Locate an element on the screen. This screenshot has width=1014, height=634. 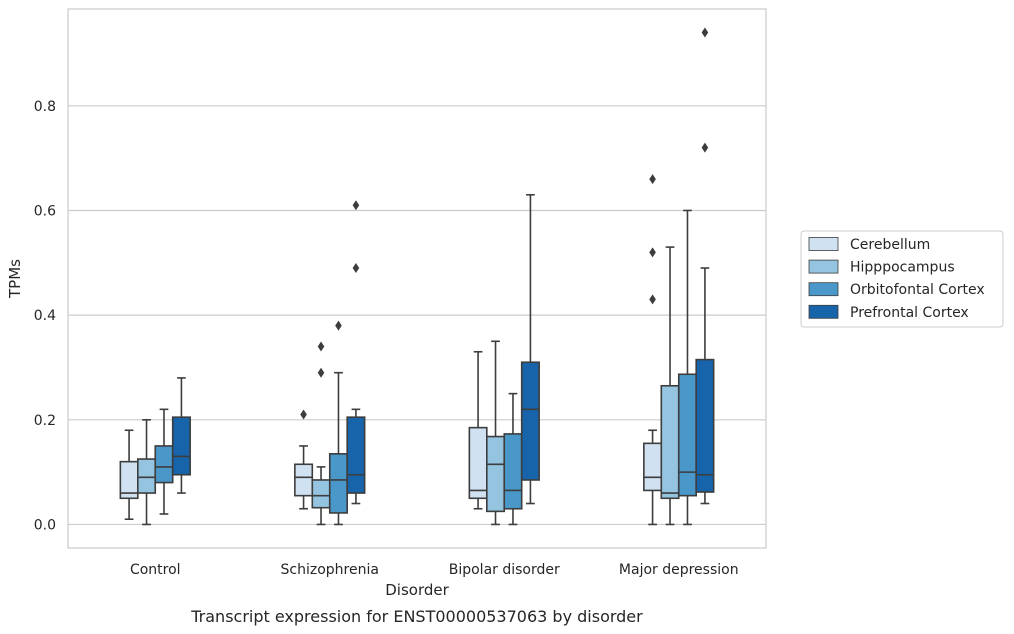
legend-label: Hipppocampus is located at coordinates (902, 268).